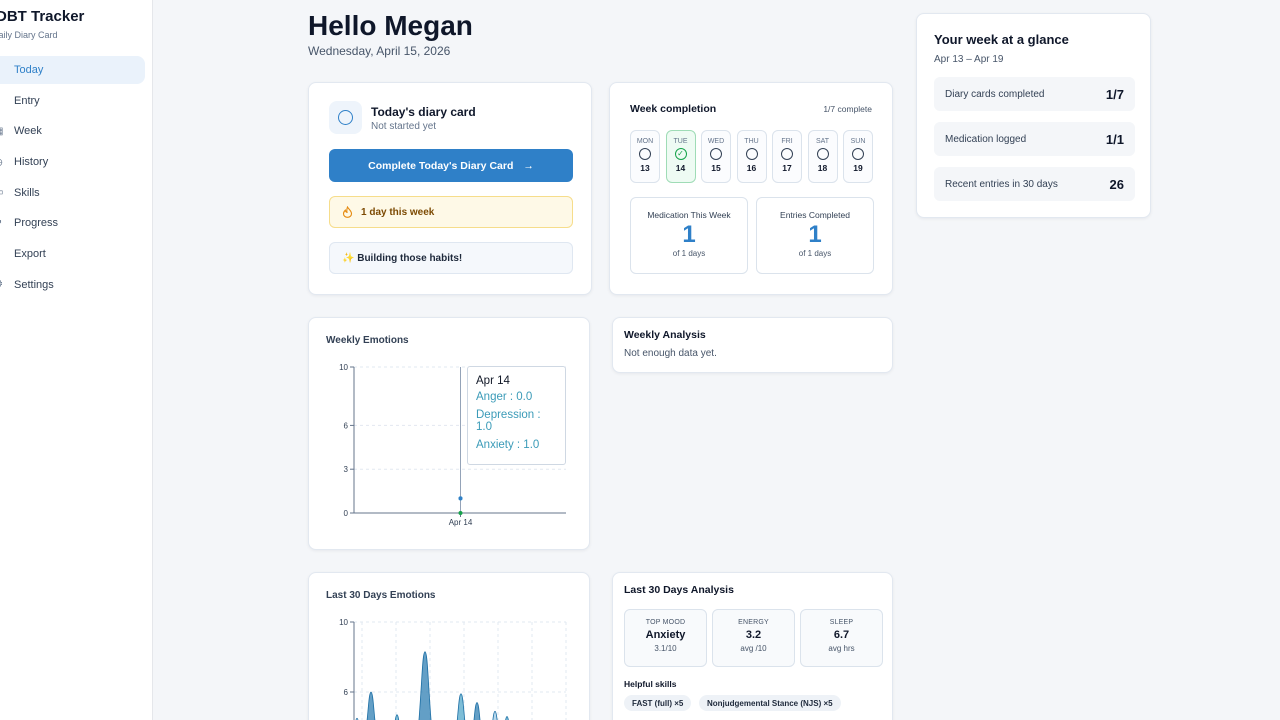 This screenshot has height=720, width=1280. I want to click on monthly-emotions-panel: Last 30 Days Emotions 6 10, so click(449, 646).